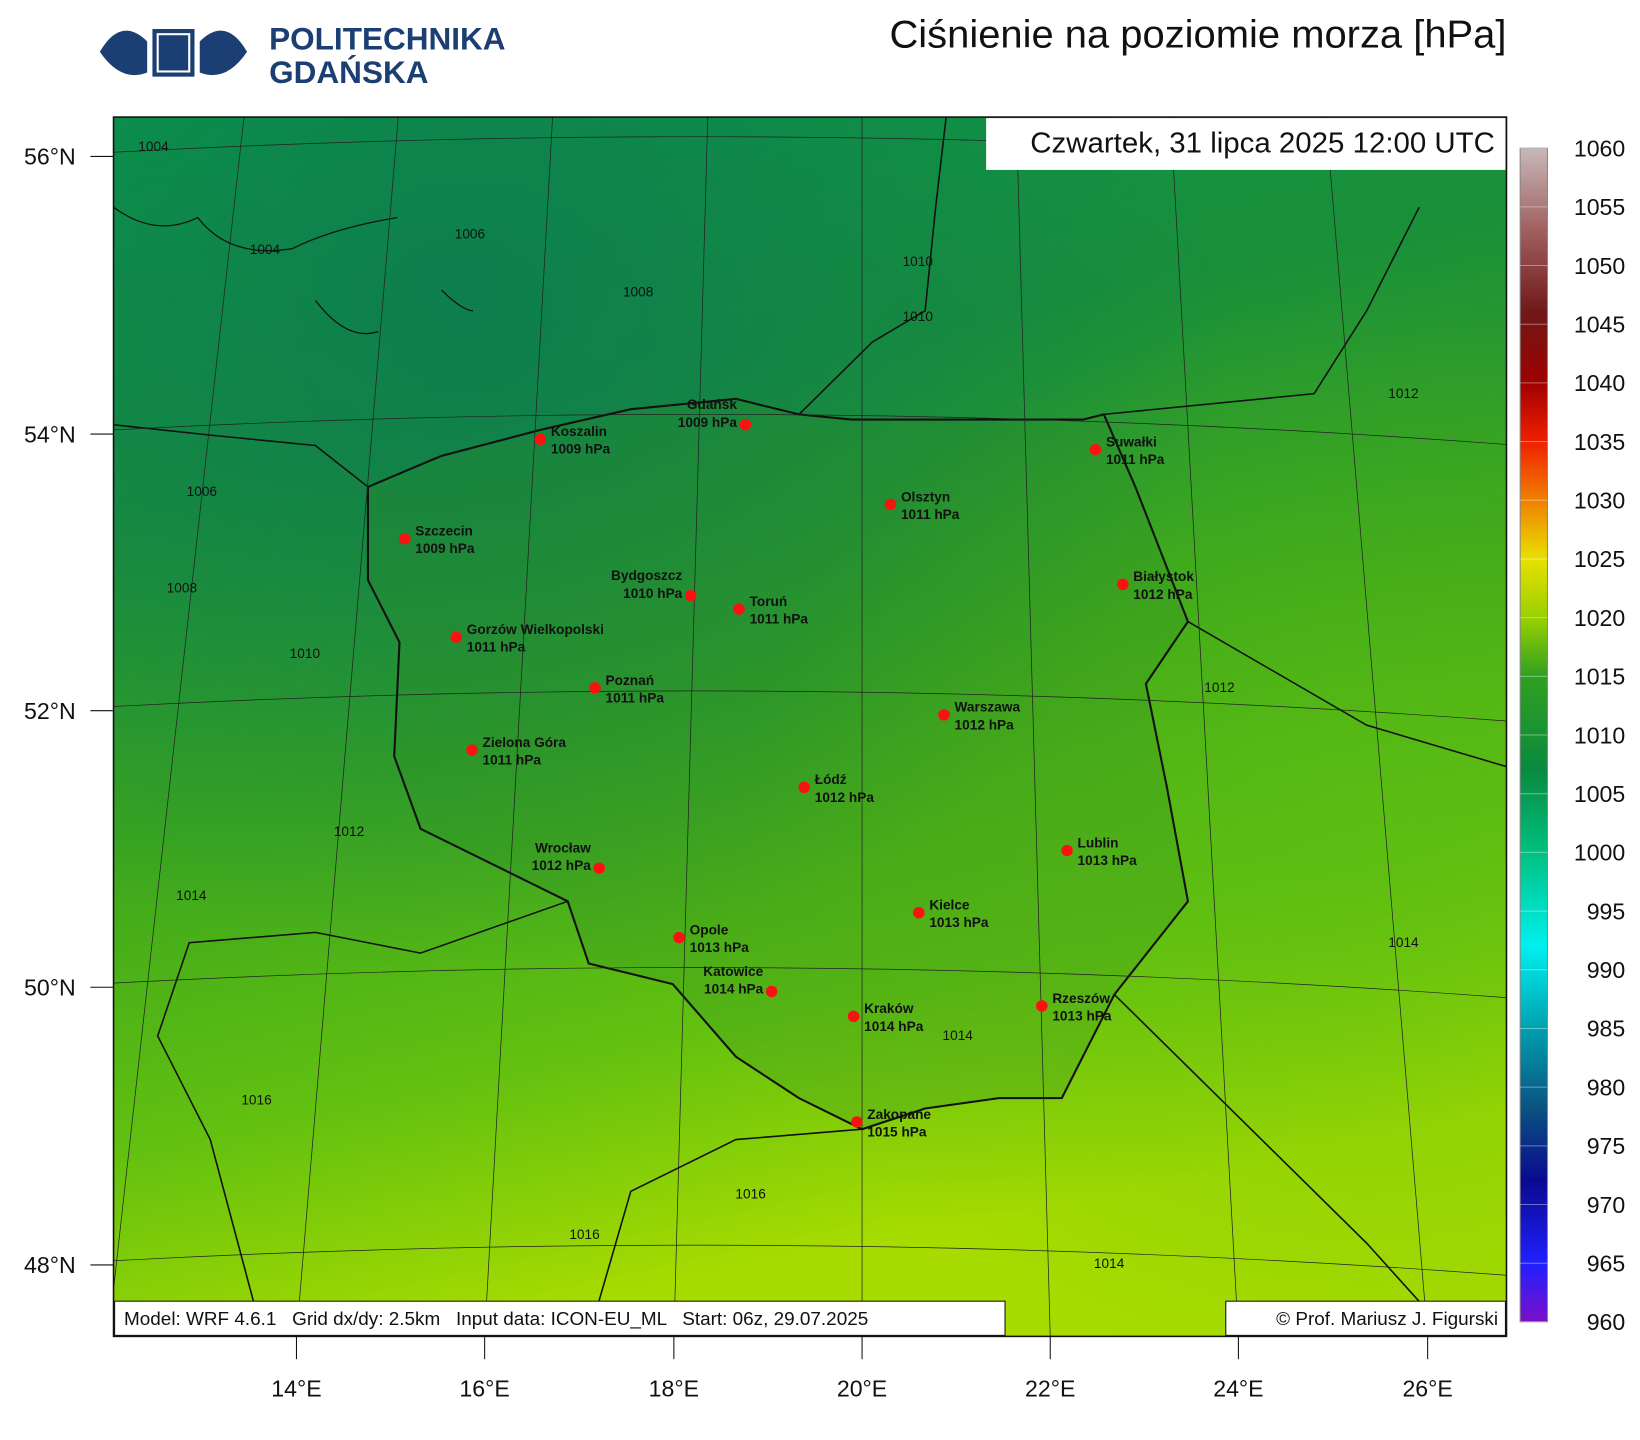 This screenshot has height=1440, width=1640. I want to click on colorbar-label: 1005, so click(1599, 794).